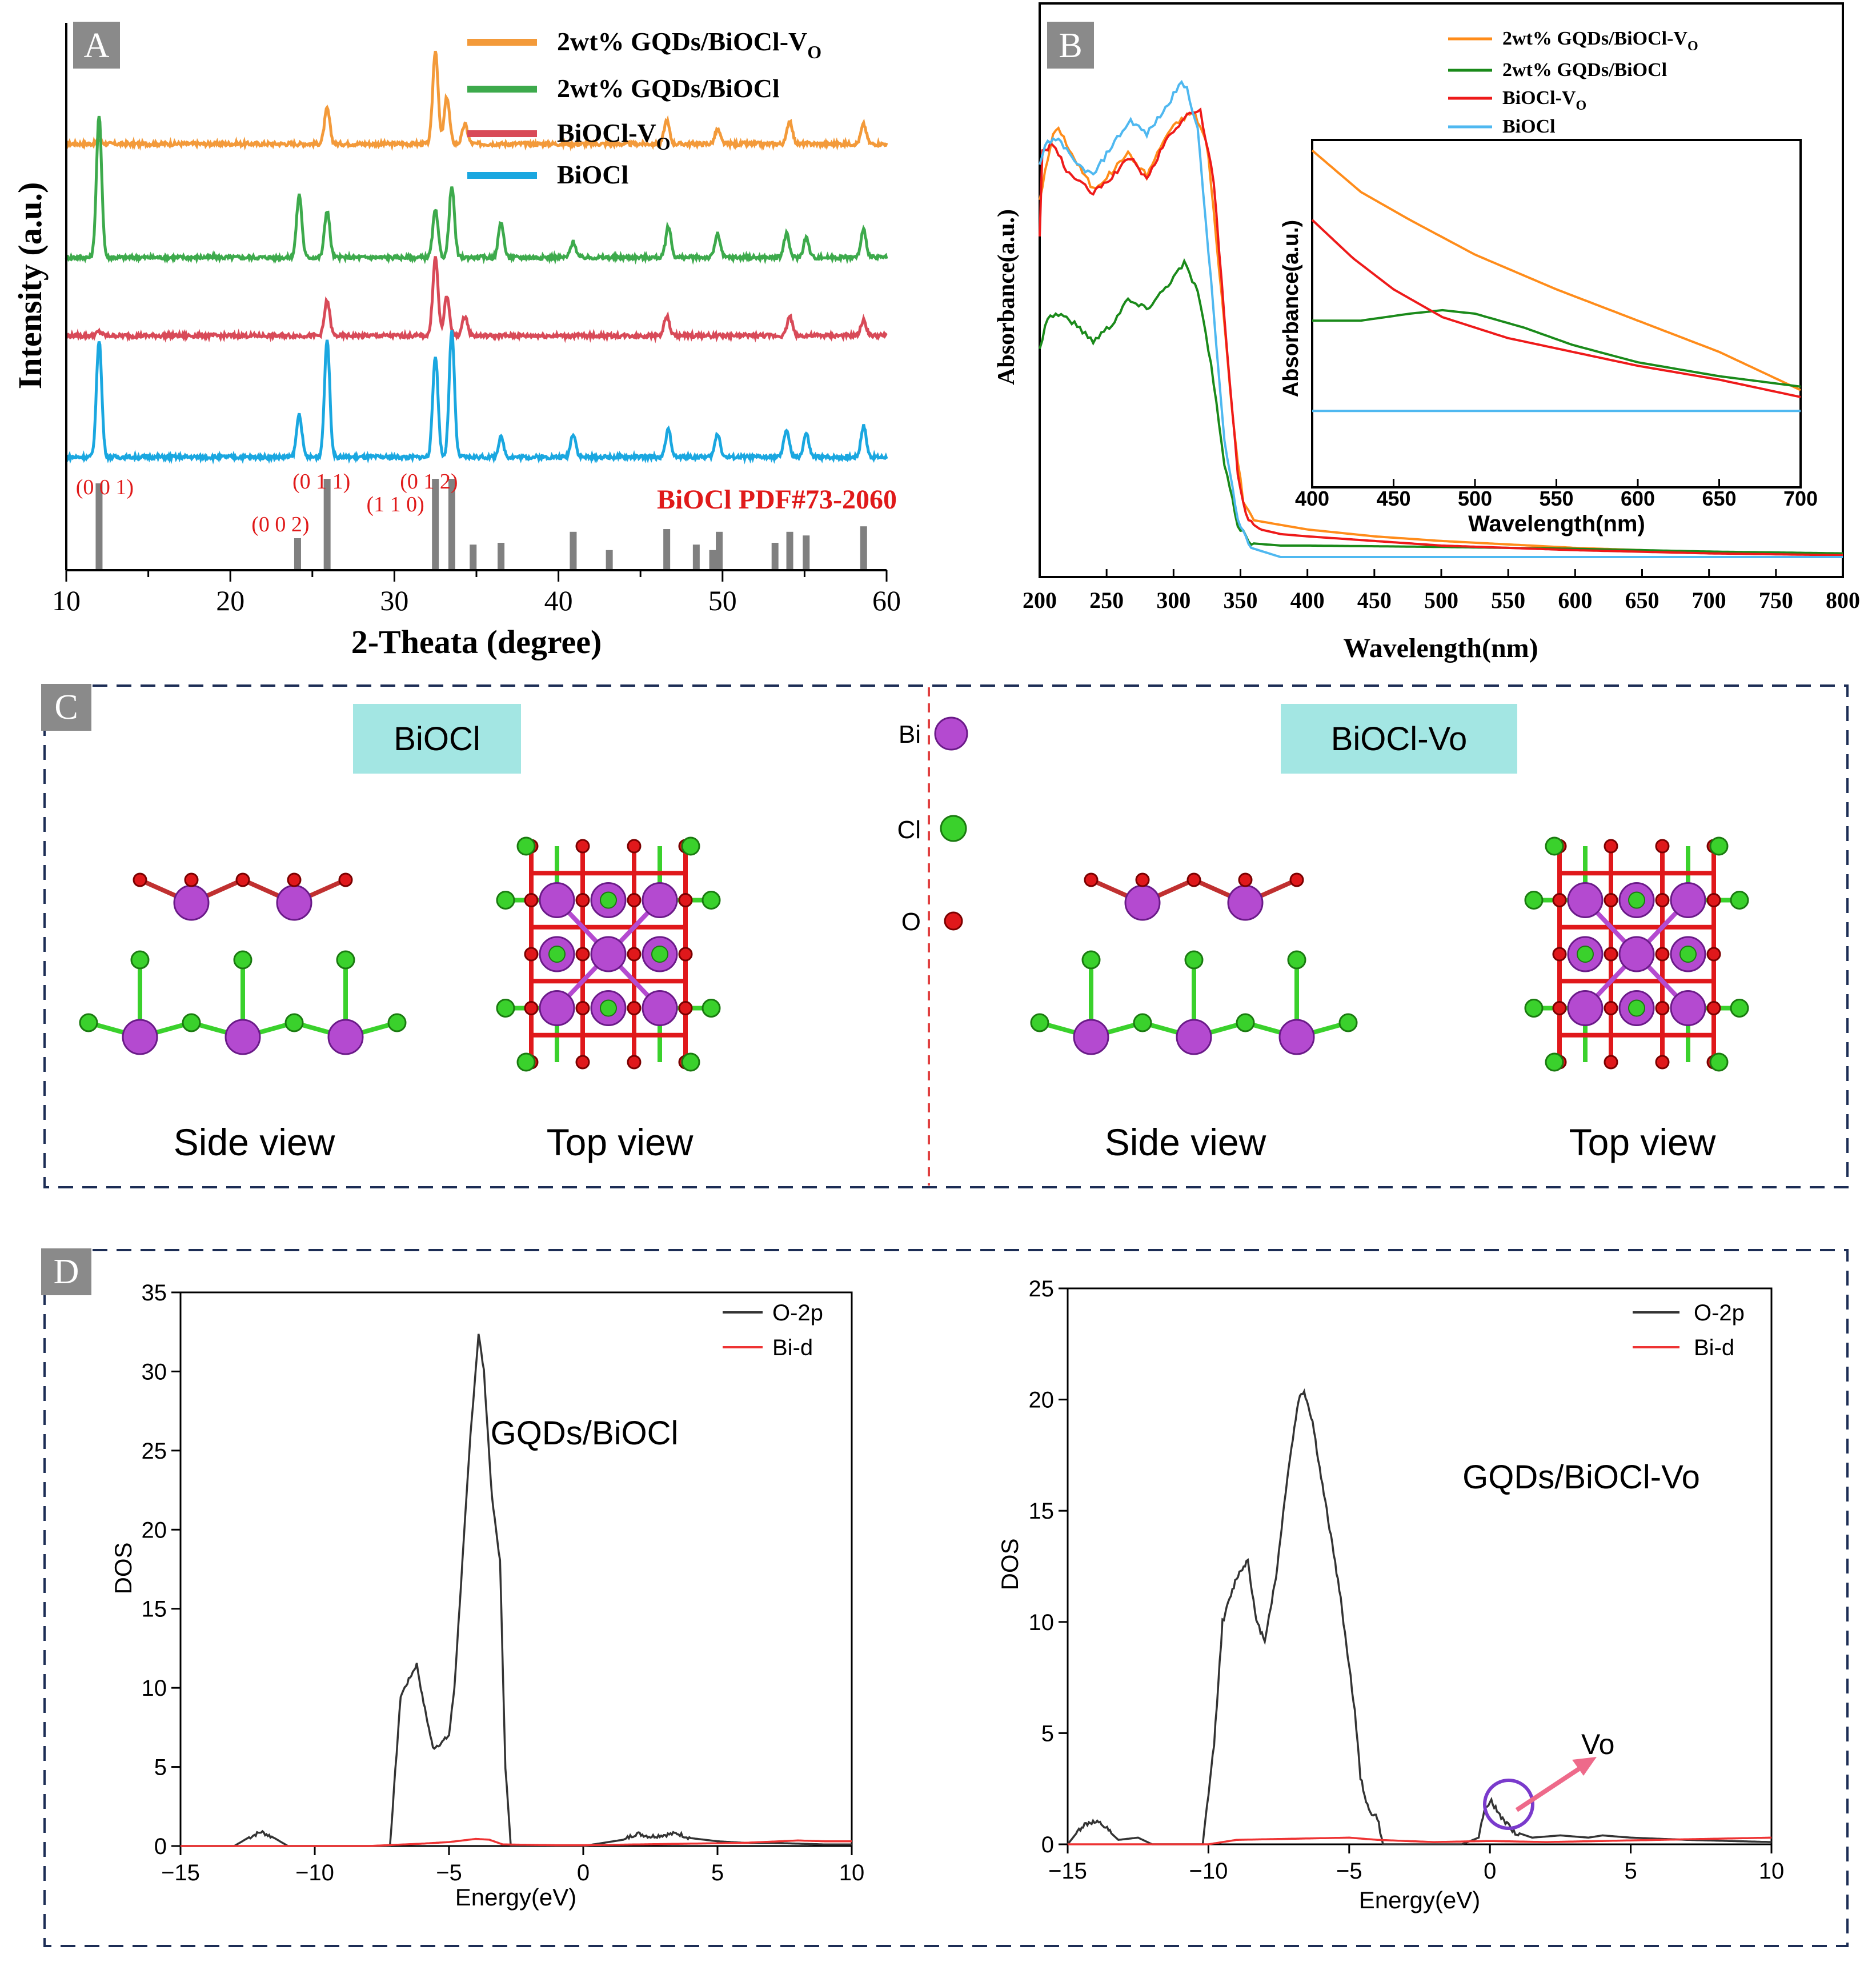  I want to click on panel-d-left-legend-label-1: O-2p, so click(797, 1313).